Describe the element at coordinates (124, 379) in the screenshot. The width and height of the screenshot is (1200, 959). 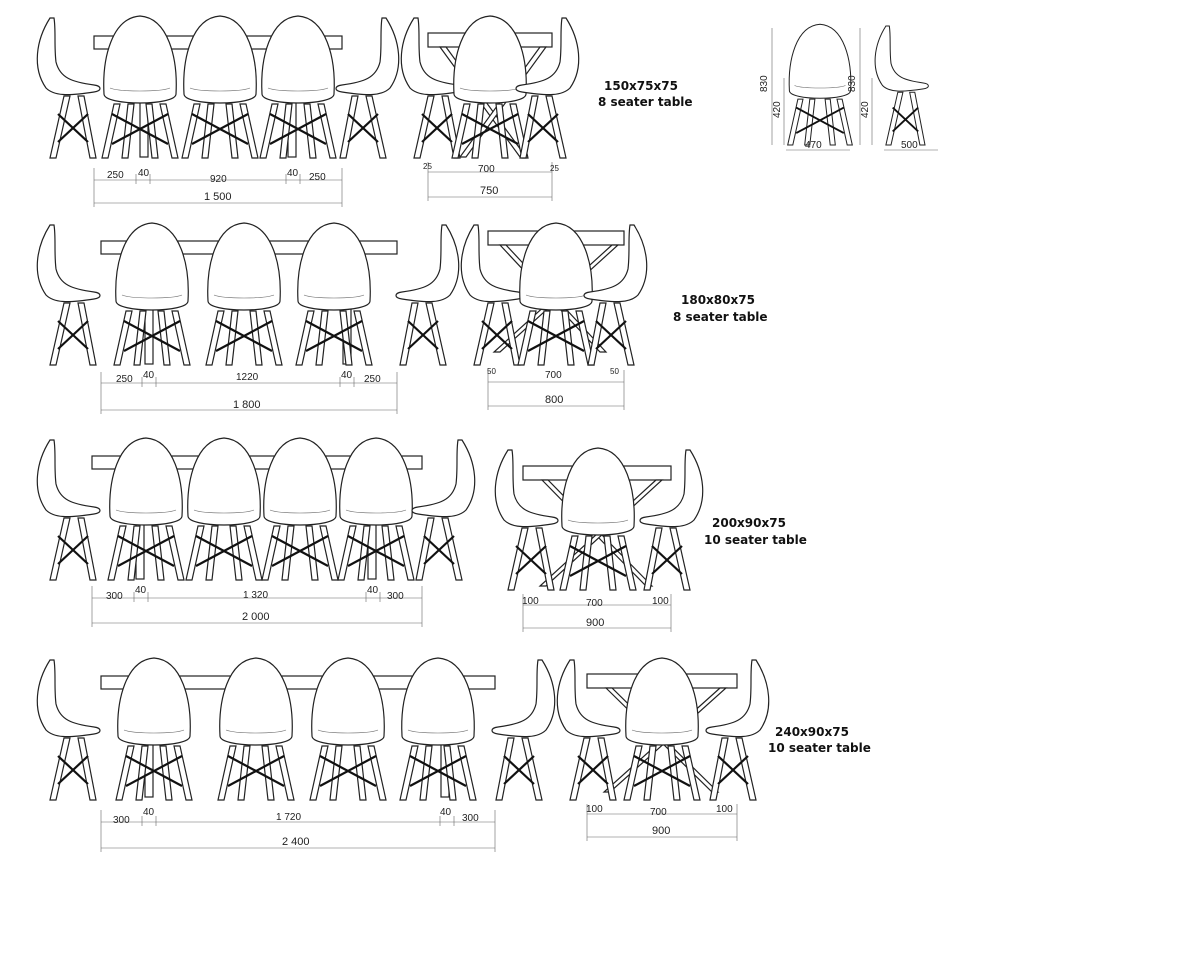
I see `r2-front-seg-1: 250` at that location.